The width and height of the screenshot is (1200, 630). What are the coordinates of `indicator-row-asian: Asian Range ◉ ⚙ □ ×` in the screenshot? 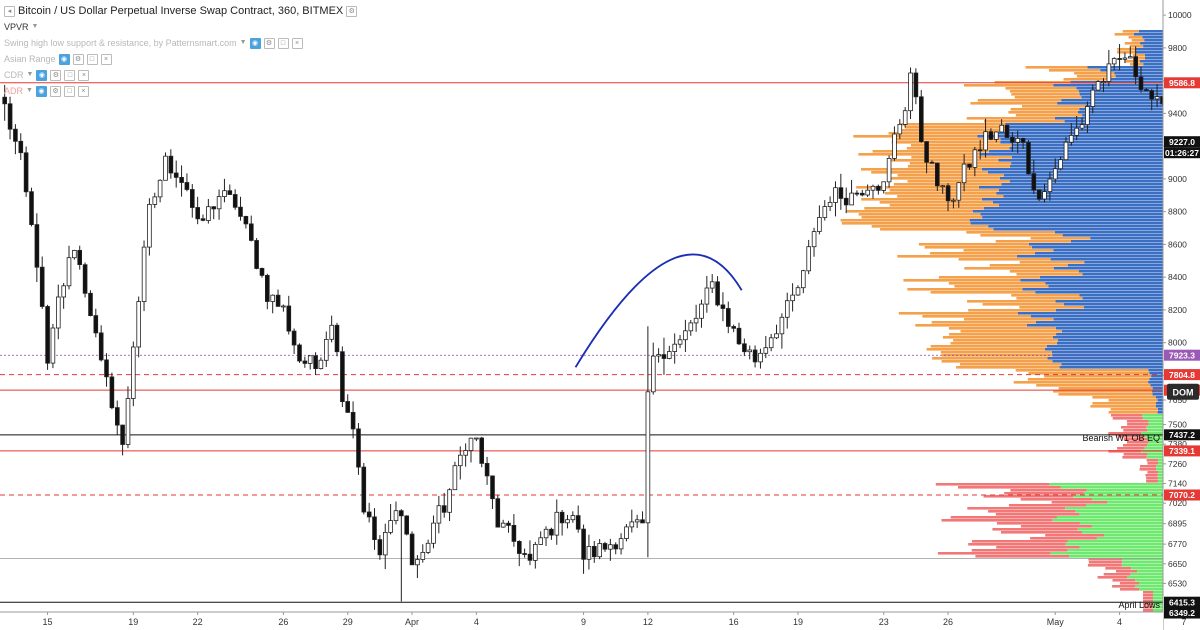 It's located at (180, 59).